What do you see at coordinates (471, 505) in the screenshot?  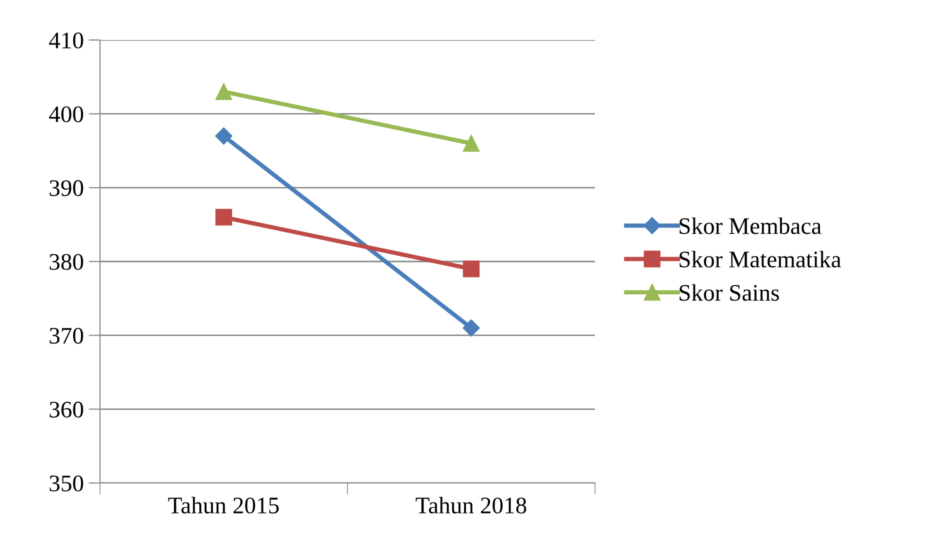 I see `x-tick-label: Tahun 2018` at bounding box center [471, 505].